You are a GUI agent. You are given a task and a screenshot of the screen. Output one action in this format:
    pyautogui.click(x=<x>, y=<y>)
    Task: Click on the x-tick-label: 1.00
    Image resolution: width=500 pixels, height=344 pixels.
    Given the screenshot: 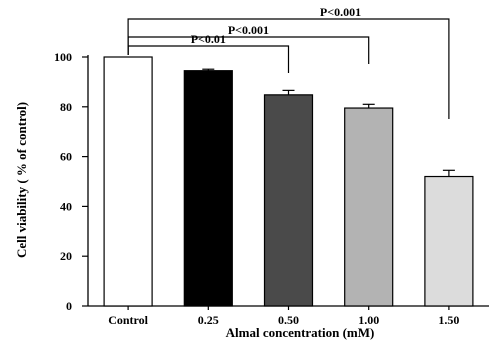 What is the action you would take?
    pyautogui.click(x=368, y=320)
    